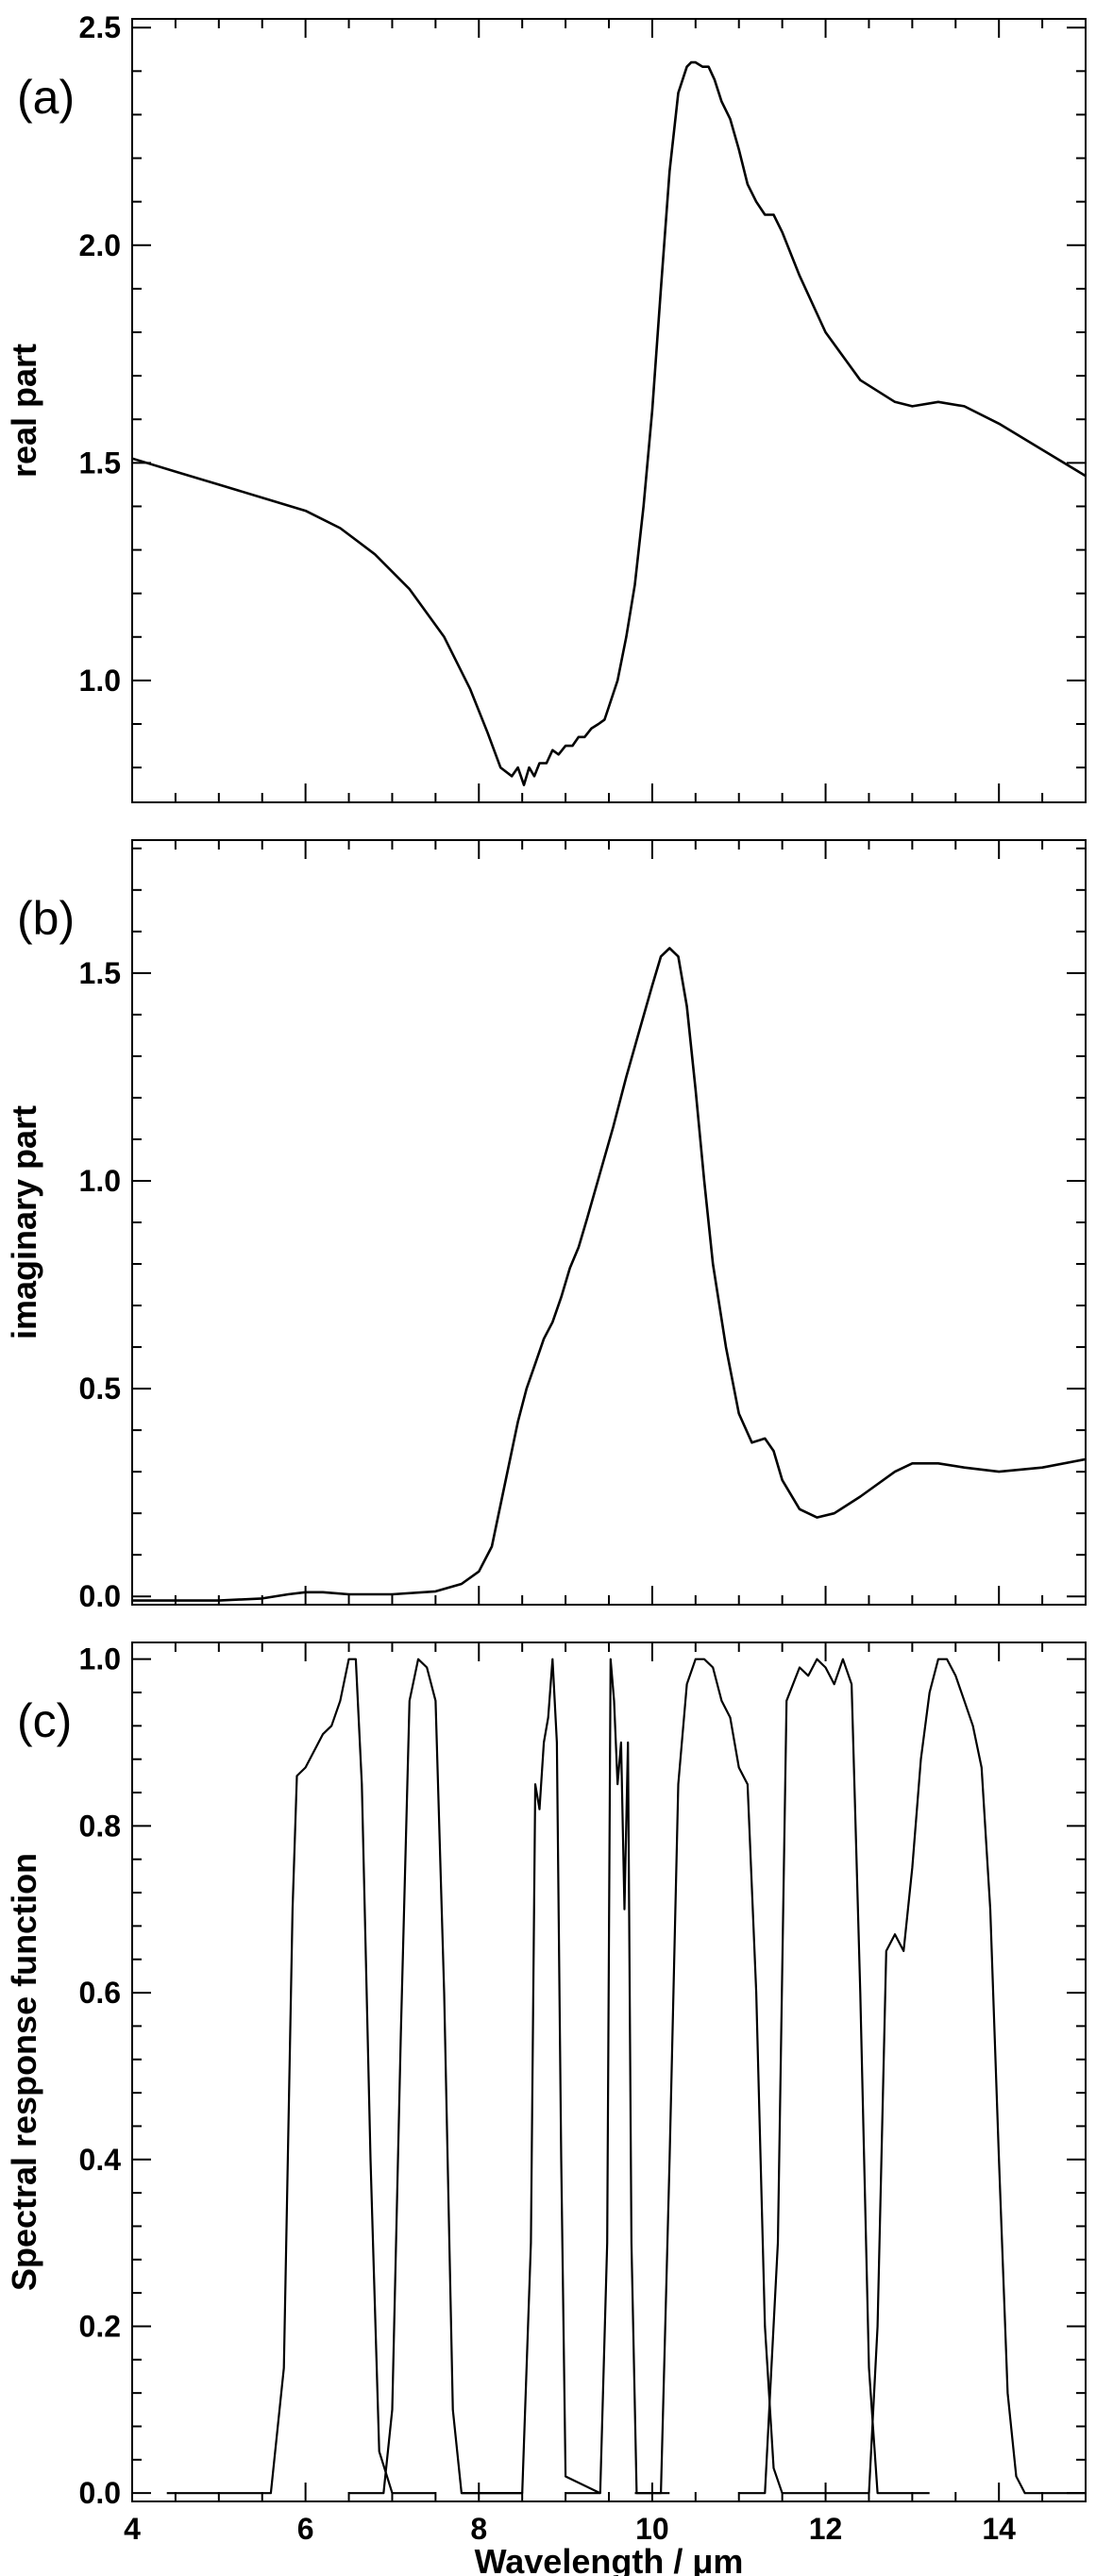 This screenshot has height=2576, width=1096. Describe the element at coordinates (301, 2076) in the screenshot. I see `srf-band-1-line` at that location.